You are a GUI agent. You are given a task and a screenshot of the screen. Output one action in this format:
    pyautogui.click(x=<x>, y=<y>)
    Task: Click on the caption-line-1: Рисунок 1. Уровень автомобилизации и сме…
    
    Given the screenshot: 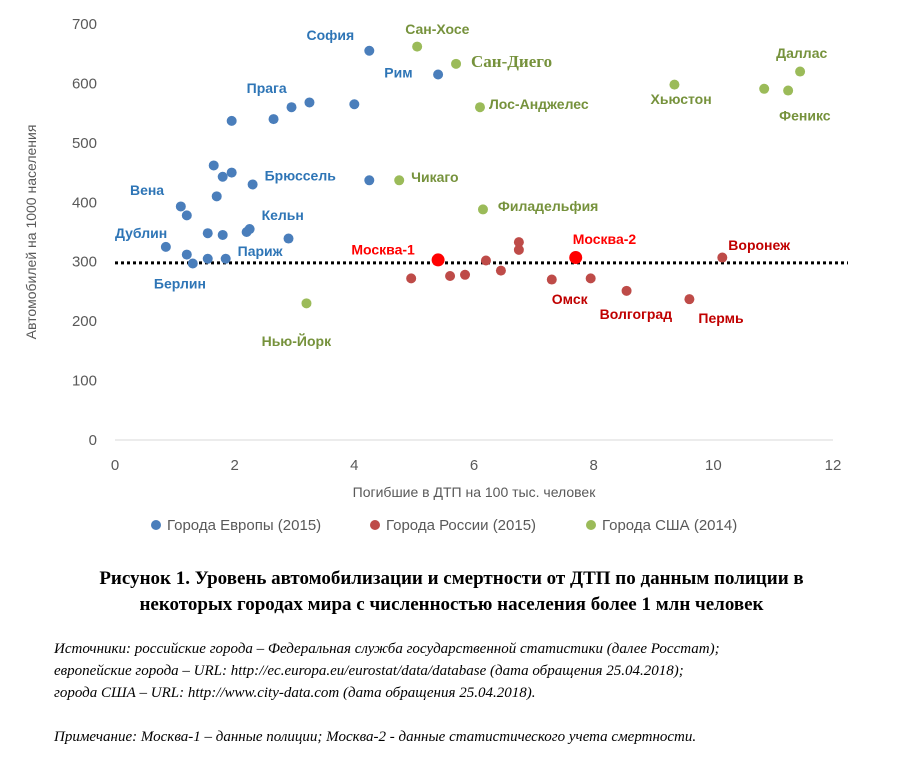 What is the action you would take?
    pyautogui.click(x=451, y=578)
    